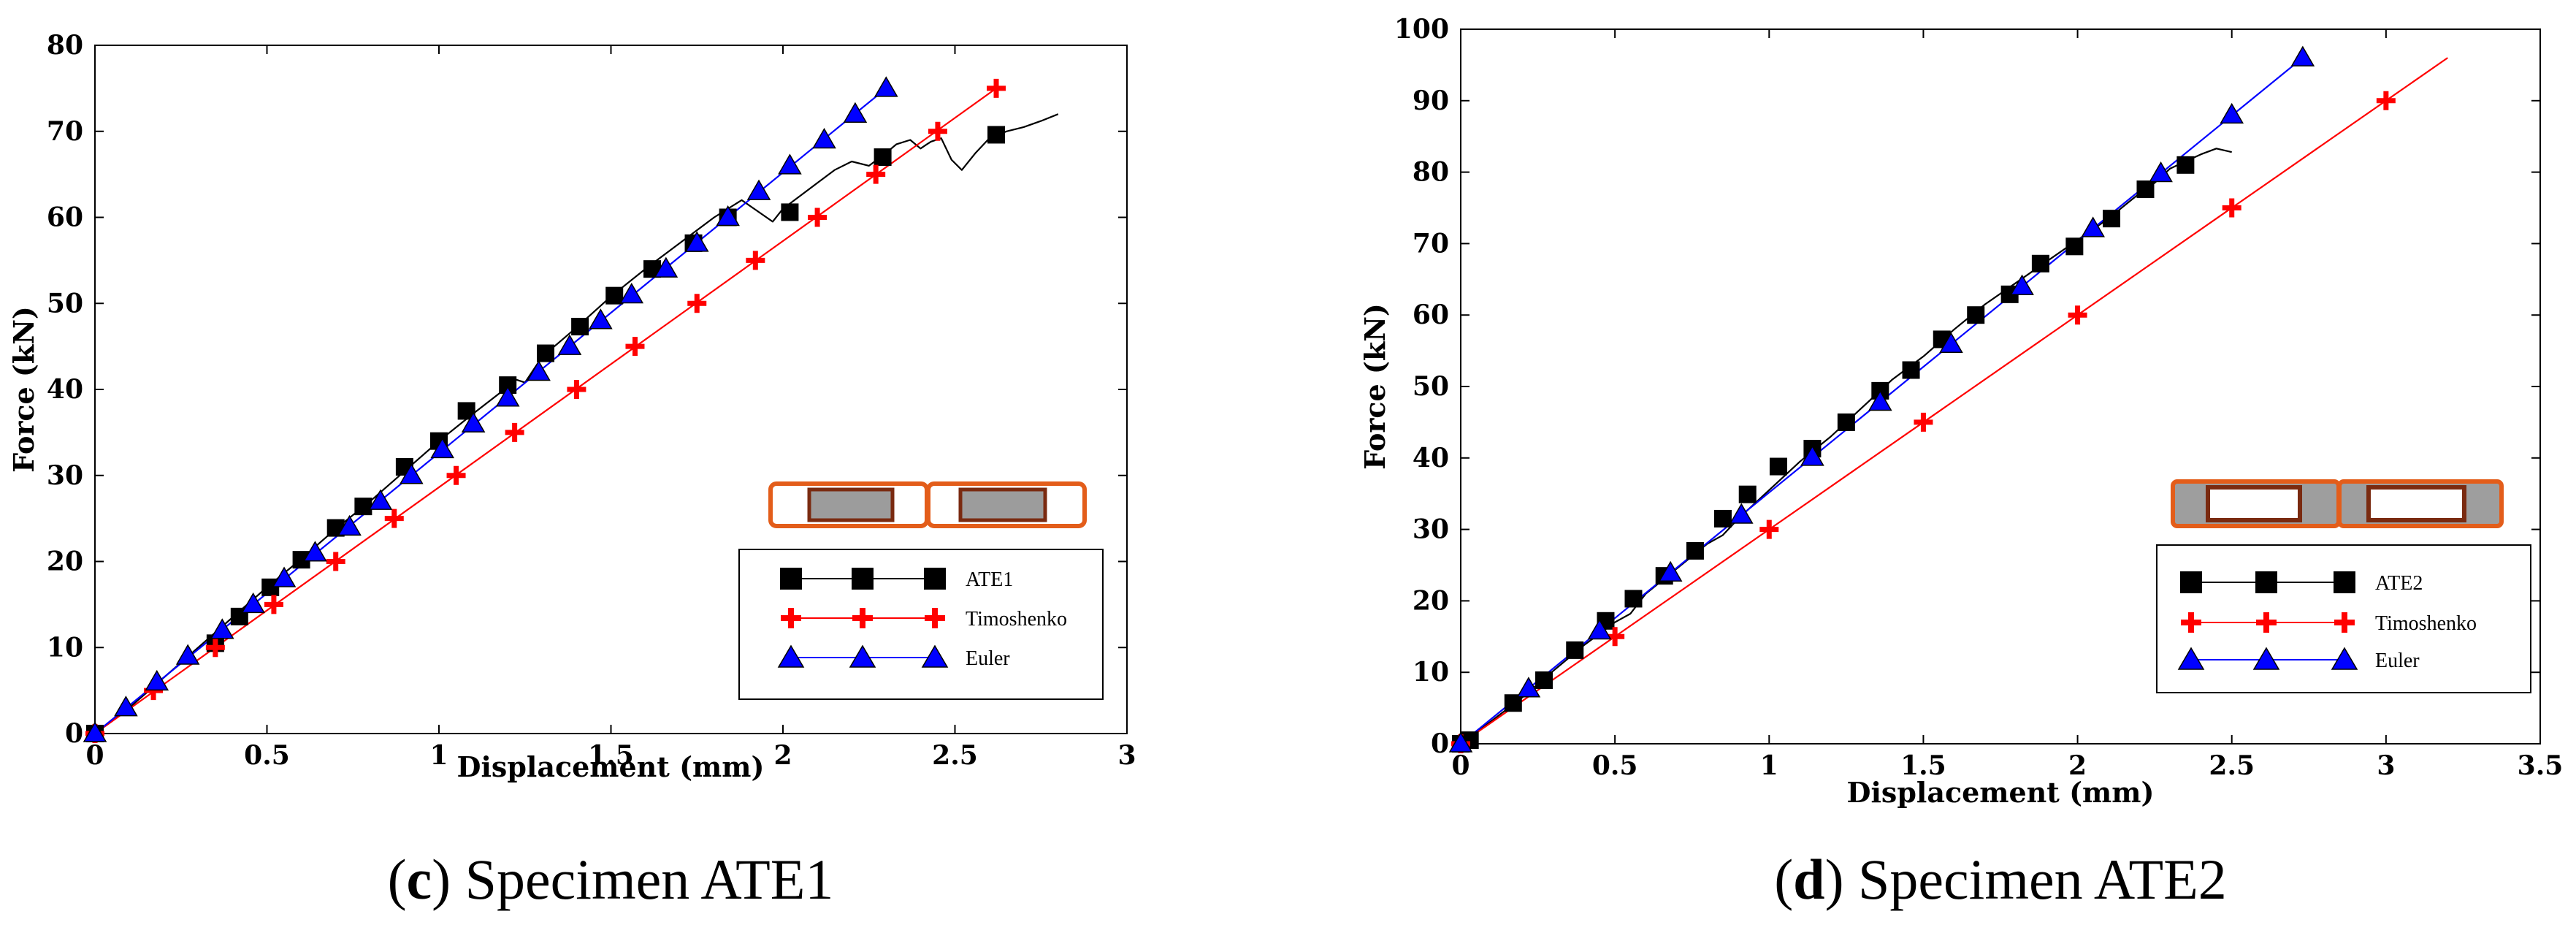 The image size is (2576, 933). What do you see at coordinates (1126, 755) in the screenshot?
I see `x-tick-label: 3` at bounding box center [1126, 755].